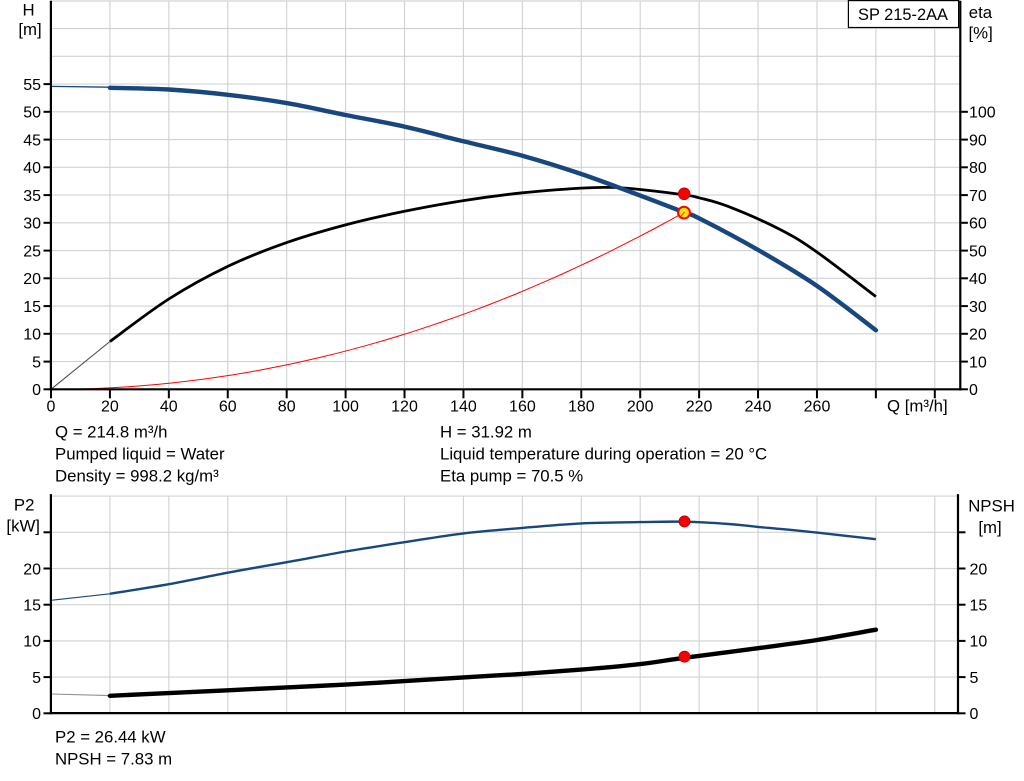 The width and height of the screenshot is (1024, 781). What do you see at coordinates (758, 407) in the screenshot?
I see `svg-text: 240` at bounding box center [758, 407].